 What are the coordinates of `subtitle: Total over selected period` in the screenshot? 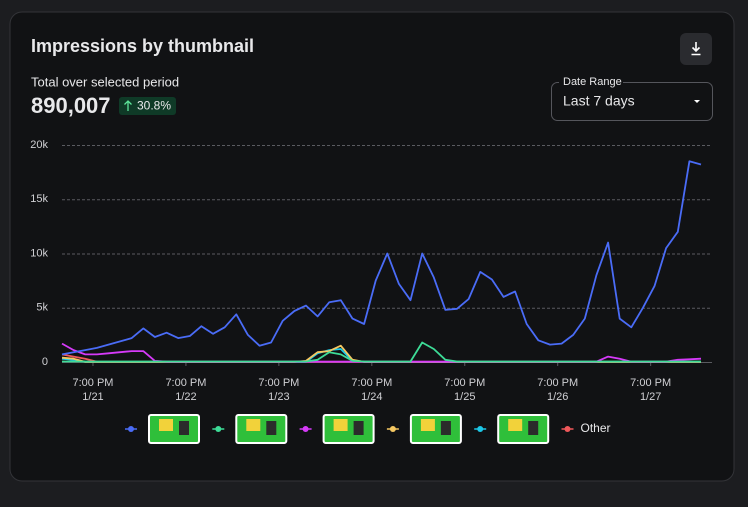 It's located at (105, 81).